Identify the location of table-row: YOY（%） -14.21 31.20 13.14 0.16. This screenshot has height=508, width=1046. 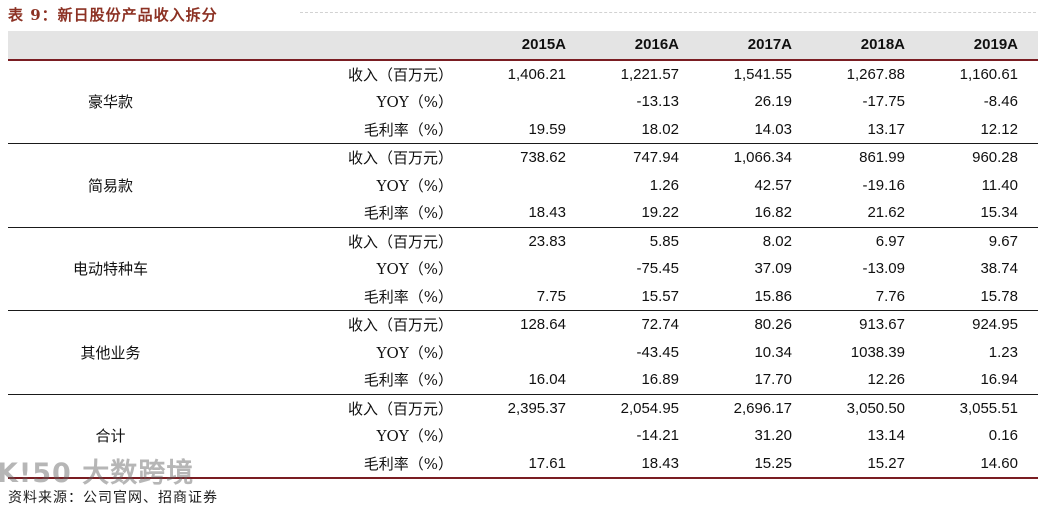
(523, 436).